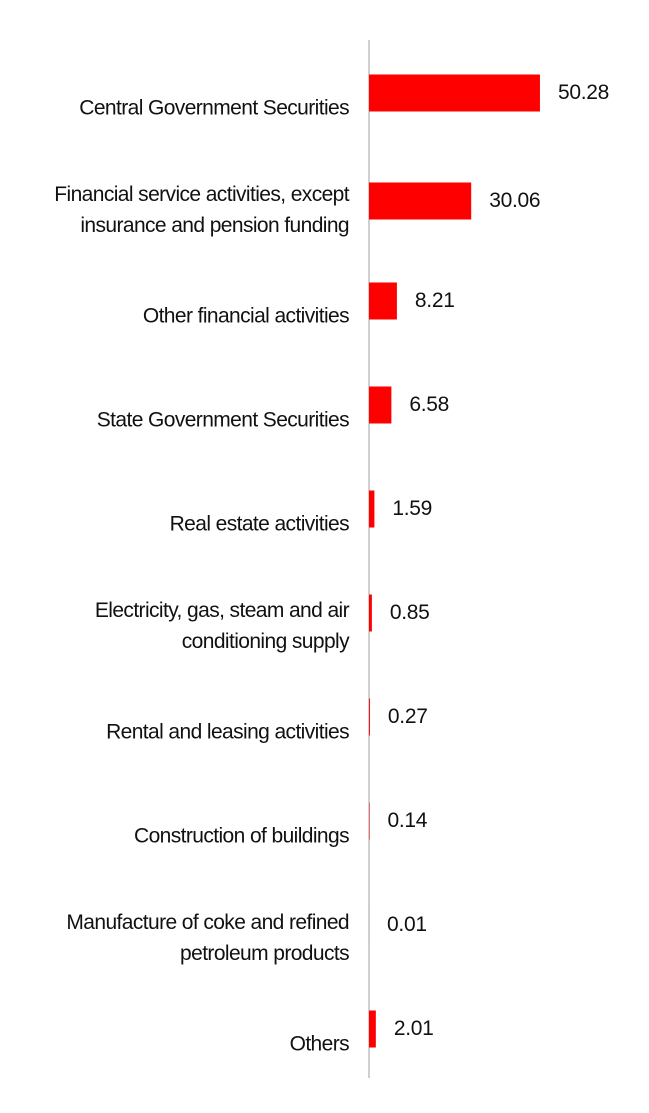 This screenshot has height=1113, width=649. Describe the element at coordinates (407, 716) in the screenshot. I see `value-label: 0.27` at that location.